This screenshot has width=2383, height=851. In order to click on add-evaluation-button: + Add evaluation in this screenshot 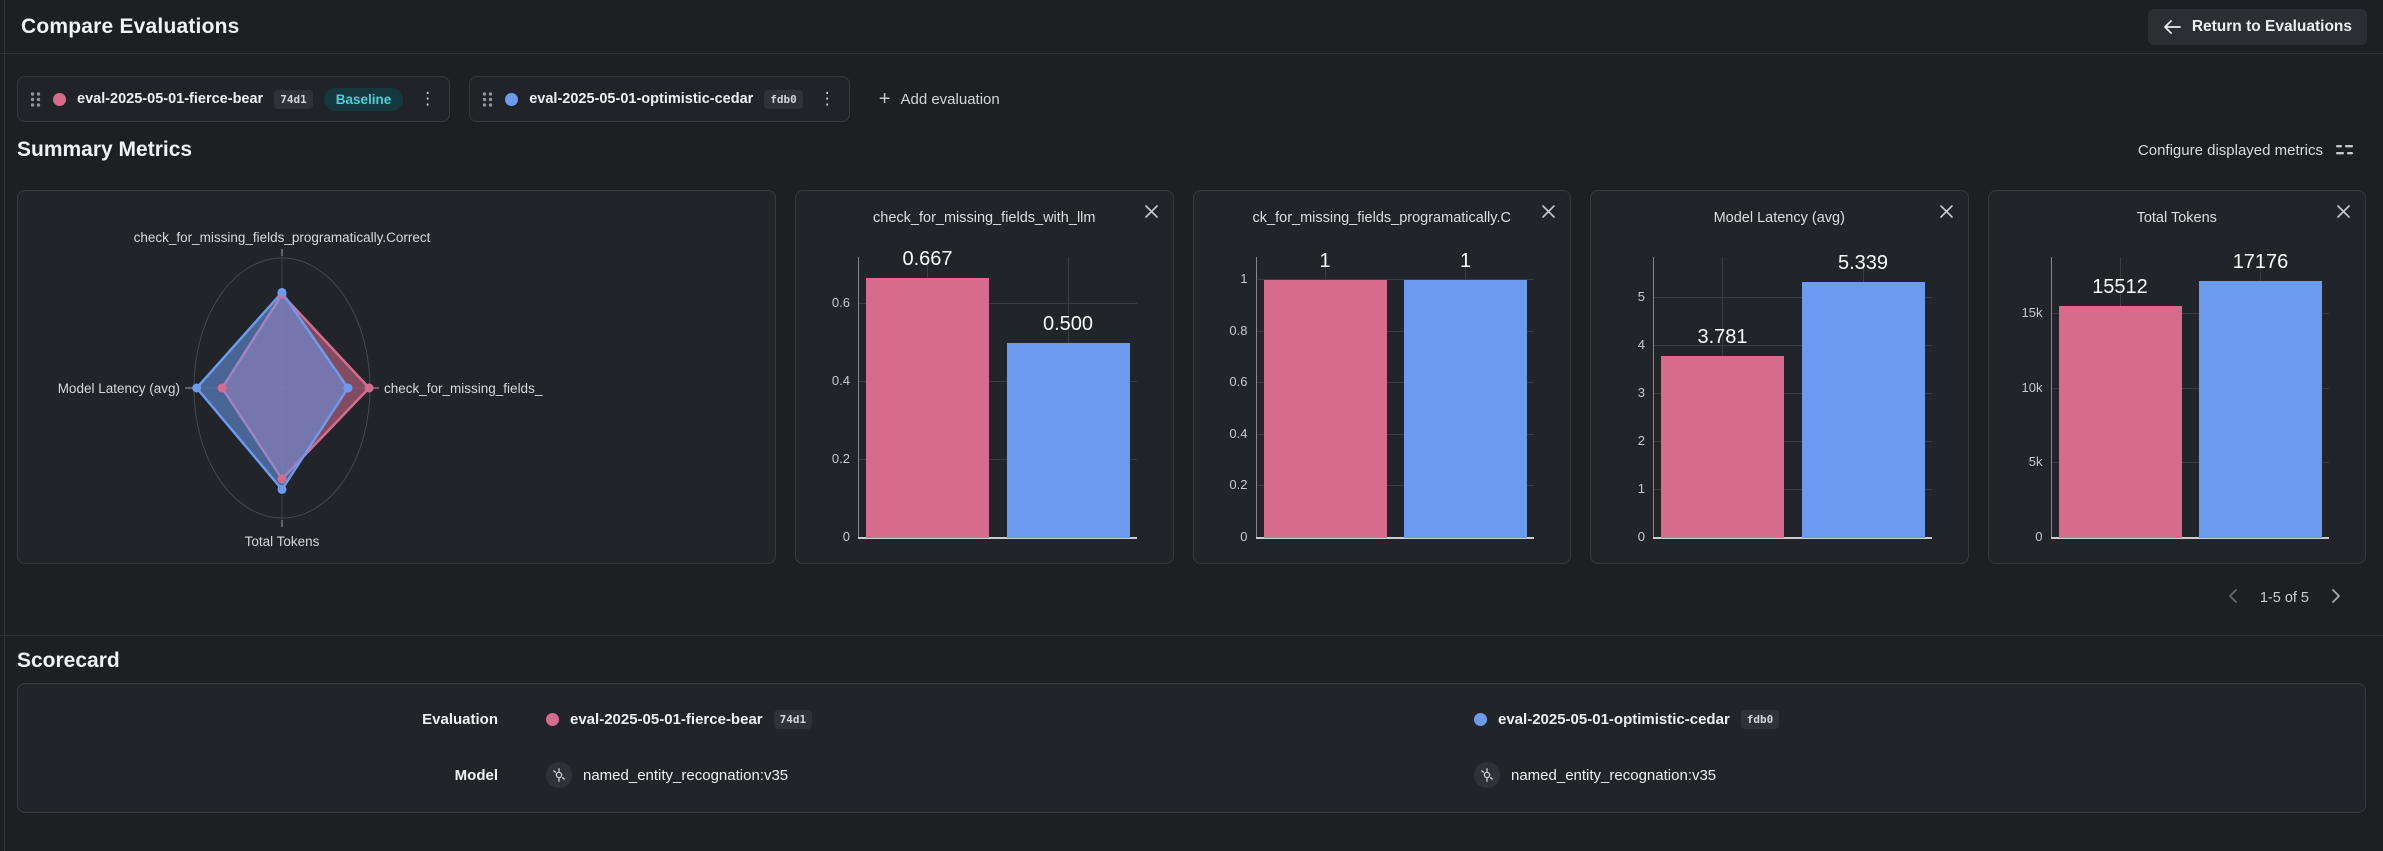, I will do `click(939, 99)`.